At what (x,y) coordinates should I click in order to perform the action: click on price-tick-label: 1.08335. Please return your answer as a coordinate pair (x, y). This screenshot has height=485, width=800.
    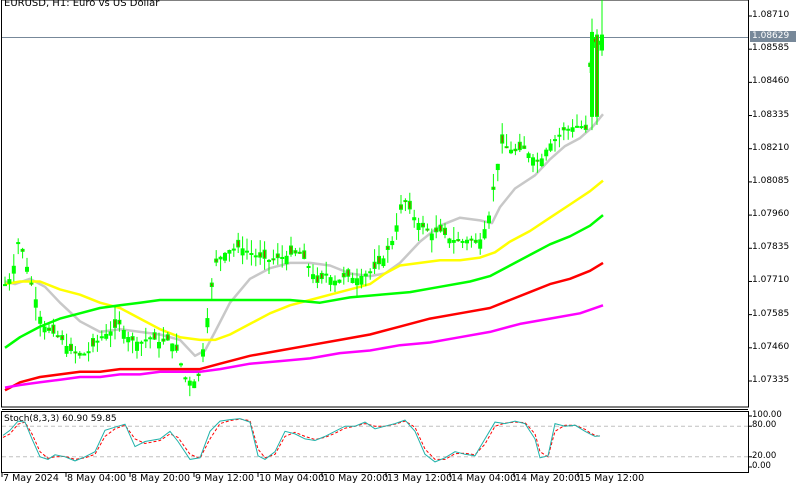
    Looking at the image, I should click on (771, 114).